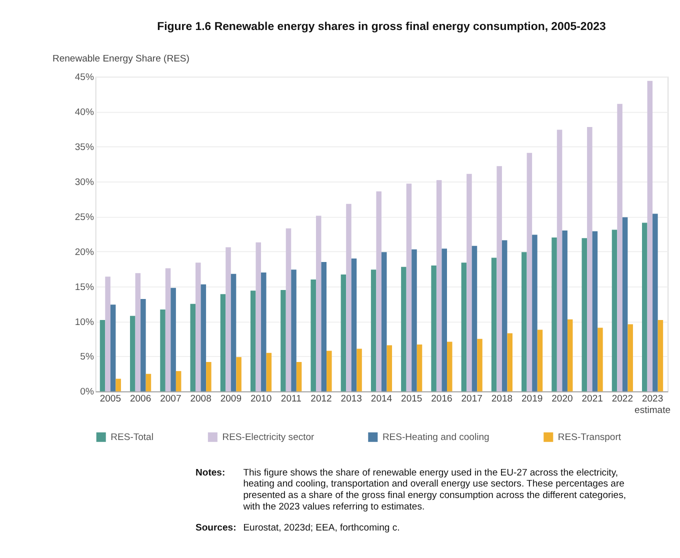 The image size is (680, 558). What do you see at coordinates (84, 77) in the screenshot?
I see `y-tick-label: 45%` at bounding box center [84, 77].